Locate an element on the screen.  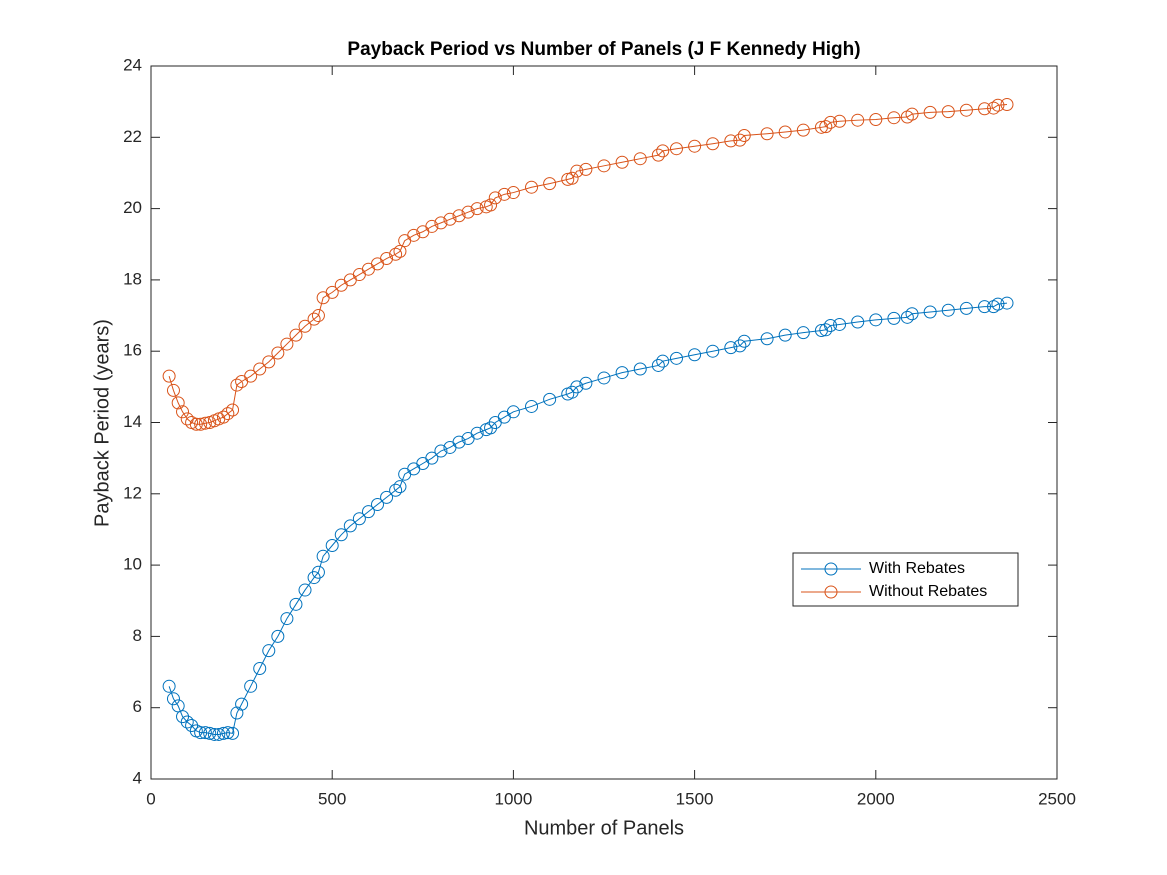
y-axis-label: Payback Period (years) is located at coordinates (102, 423).